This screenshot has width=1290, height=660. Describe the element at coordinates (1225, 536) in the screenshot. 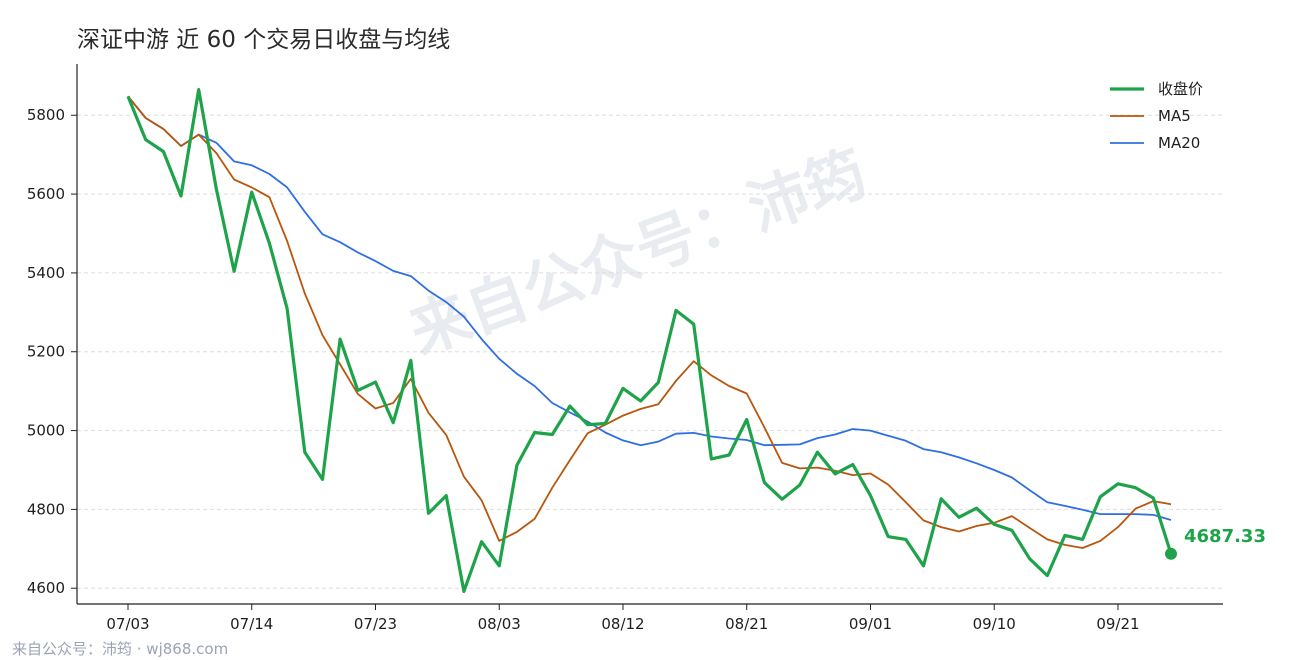

I see `last-value-label: 4687.33` at that location.